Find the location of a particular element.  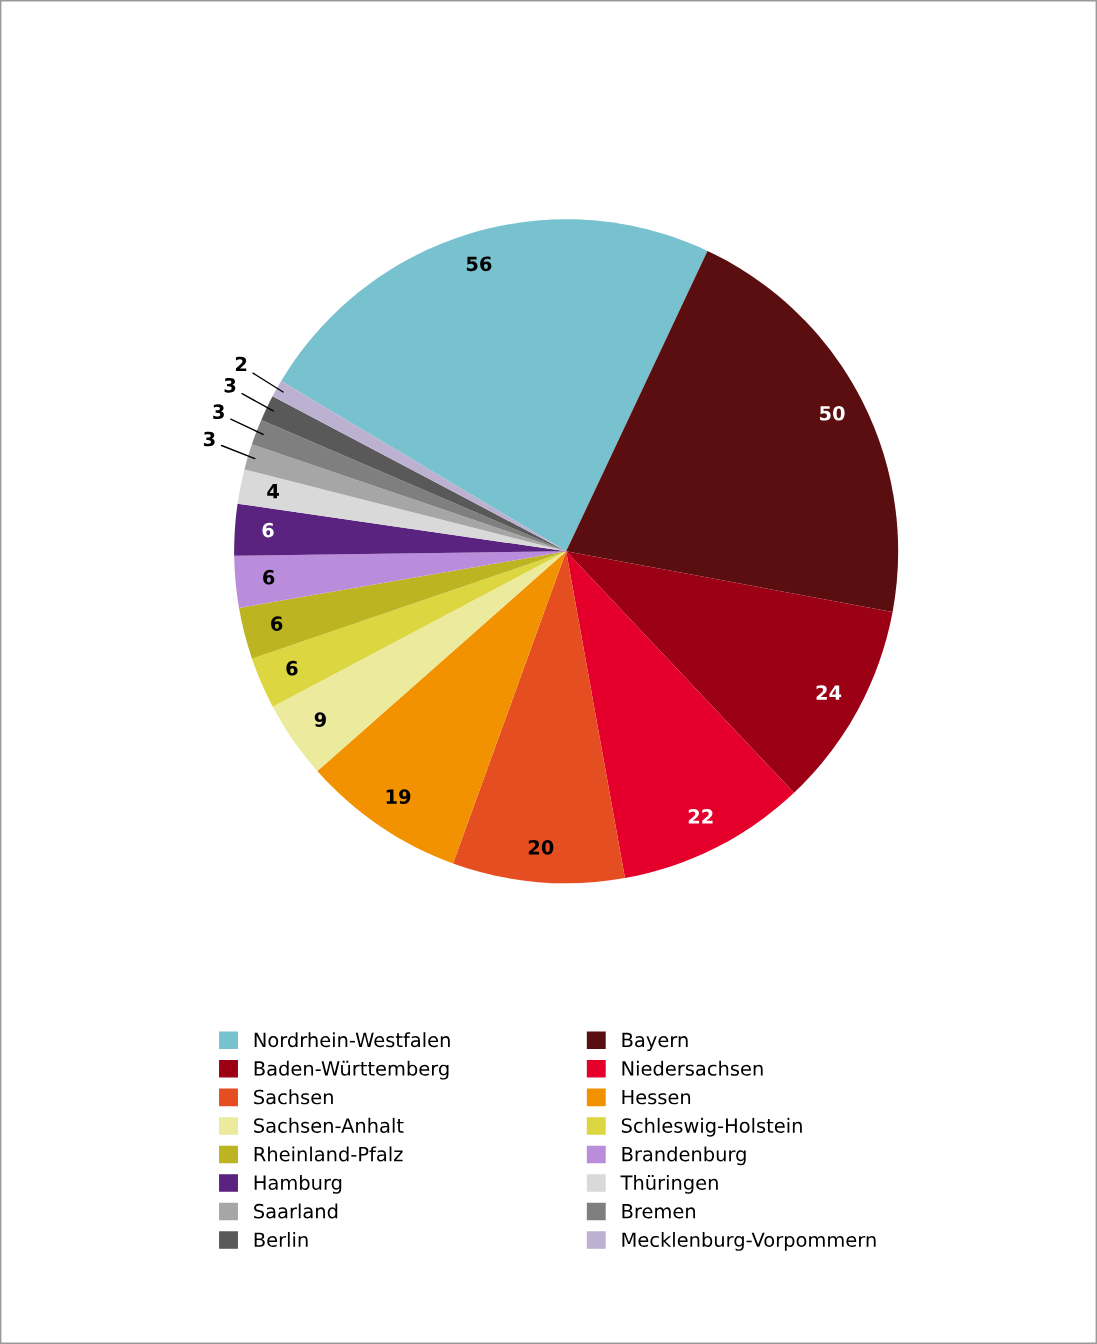

legend-label: Mecklenburg-Vorpommern is located at coordinates (749, 1241).